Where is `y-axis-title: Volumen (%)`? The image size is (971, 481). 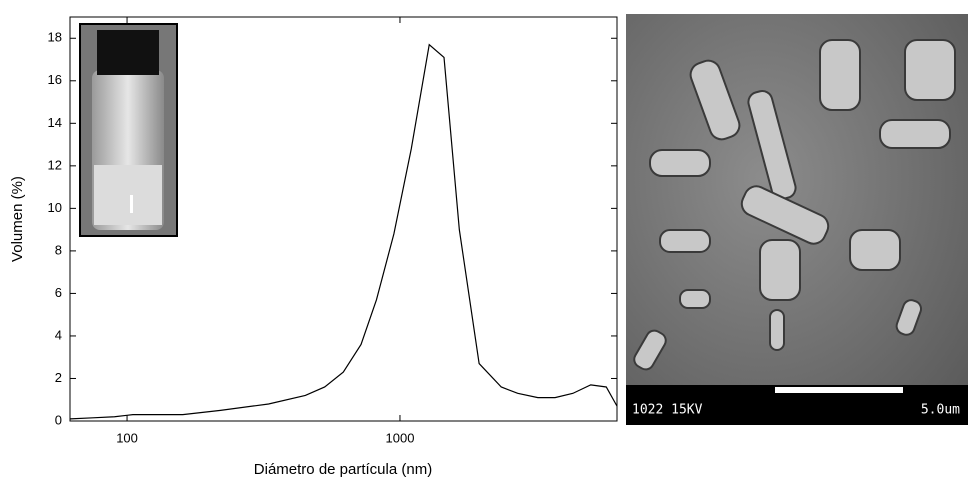
y-axis-title: Volumen (%) is located at coordinates (17, 219).